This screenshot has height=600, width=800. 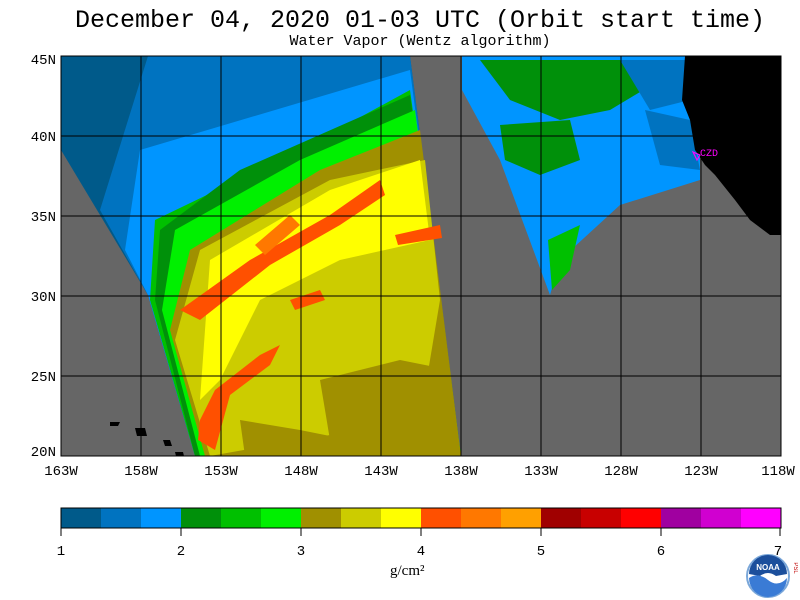 What do you see at coordinates (301, 472) in the screenshot?
I see `lon-label: 148W` at bounding box center [301, 472].